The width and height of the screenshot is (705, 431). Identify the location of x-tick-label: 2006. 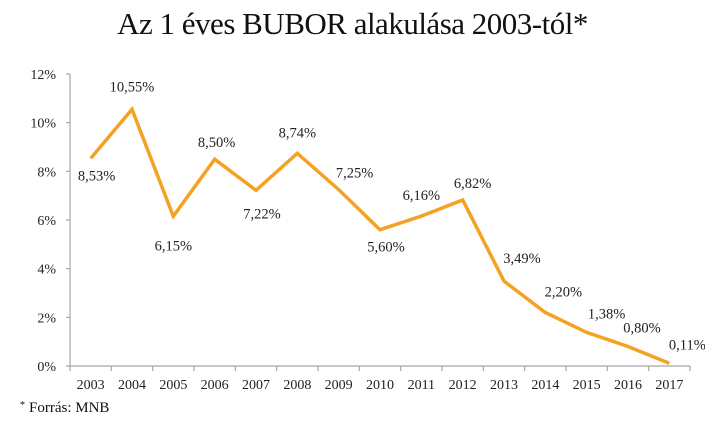
(215, 385).